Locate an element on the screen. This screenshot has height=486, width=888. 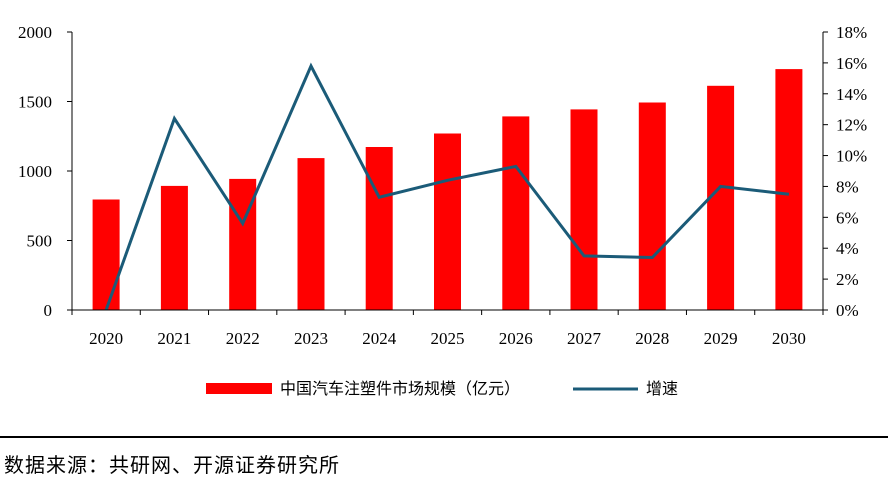
bar-2020 is located at coordinates (106, 254).